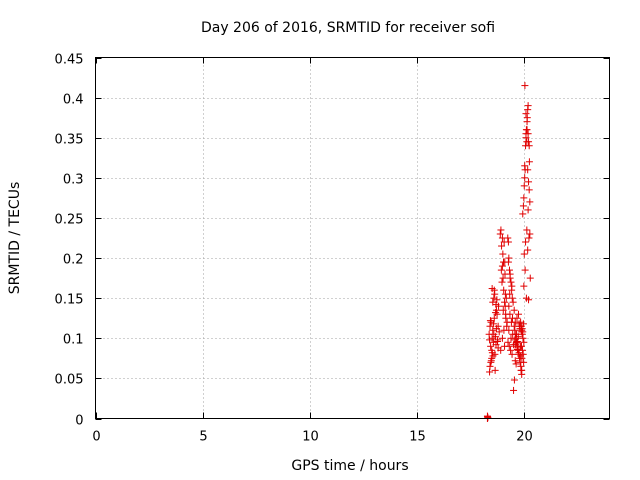 Image resolution: width=640 pixels, height=480 pixels. Describe the element at coordinates (73, 260) in the screenshot. I see `y-tick-label: 0.2` at that location.